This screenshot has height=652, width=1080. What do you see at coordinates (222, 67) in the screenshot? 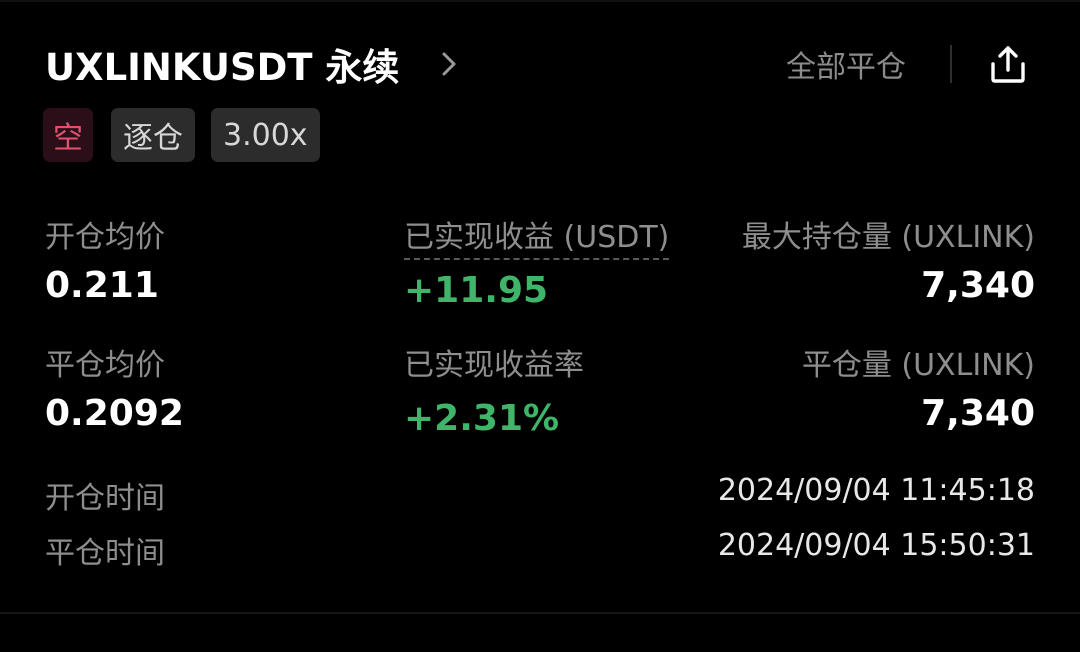
I see `symbol-title: UXLINKUSDT 永续` at bounding box center [222, 67].